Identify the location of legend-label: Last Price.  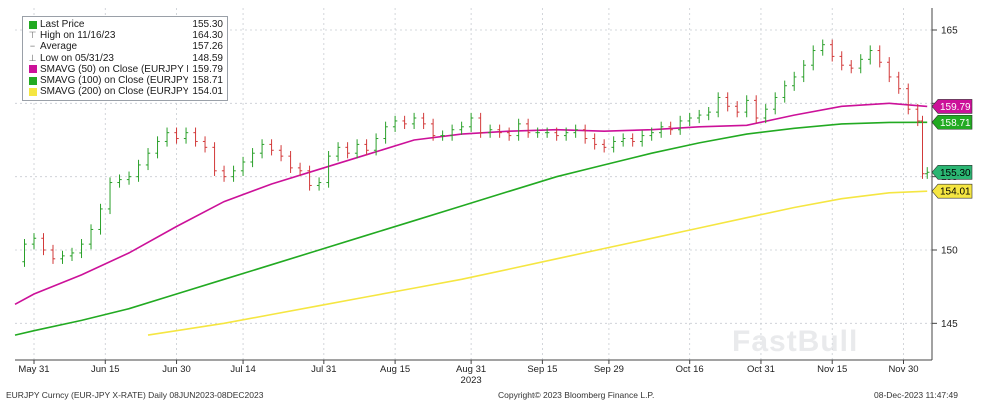
(62, 25).